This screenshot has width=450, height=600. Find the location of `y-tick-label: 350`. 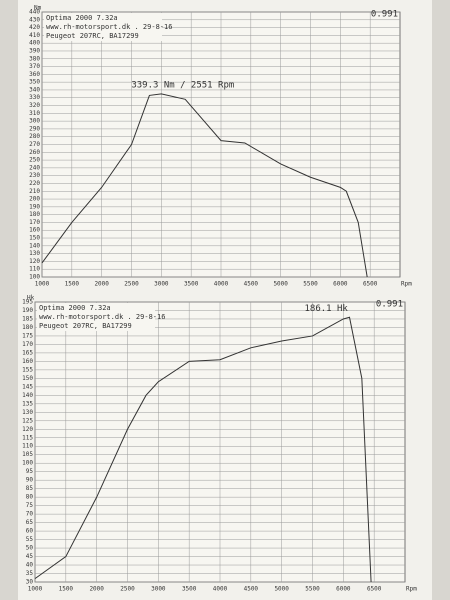

y-tick-label: 350 is located at coordinates (34, 82).